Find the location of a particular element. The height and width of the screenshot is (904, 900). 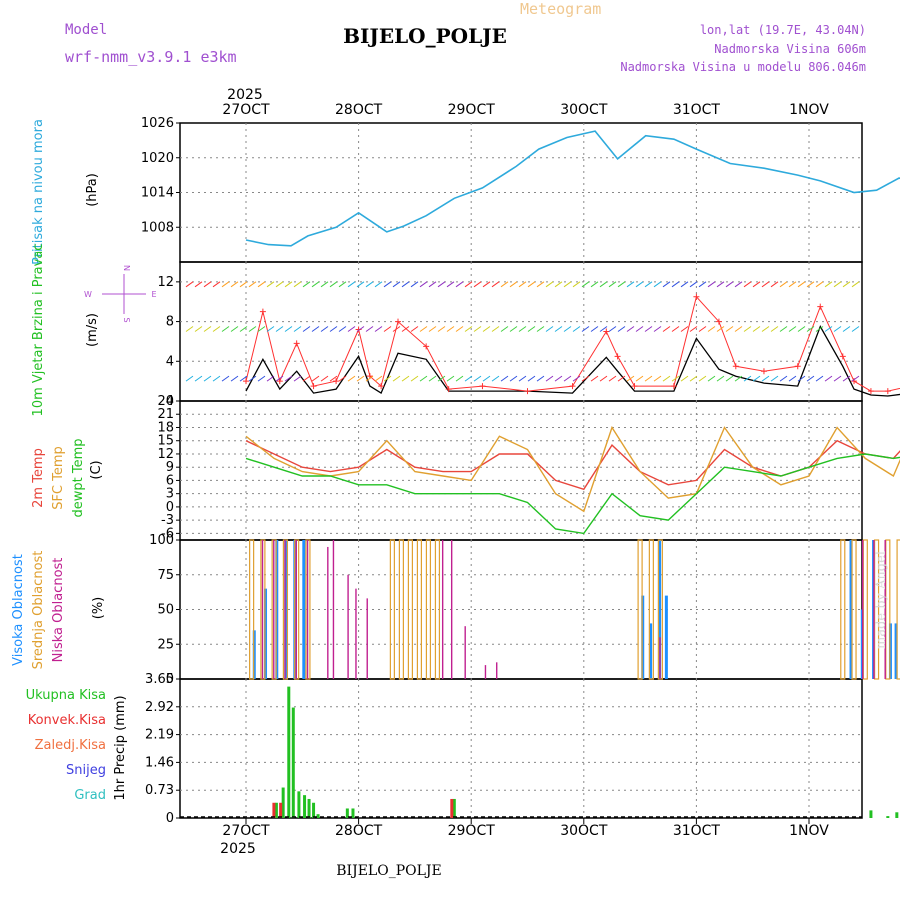

ytick-label: 1026 is located at coordinates (157, 123).